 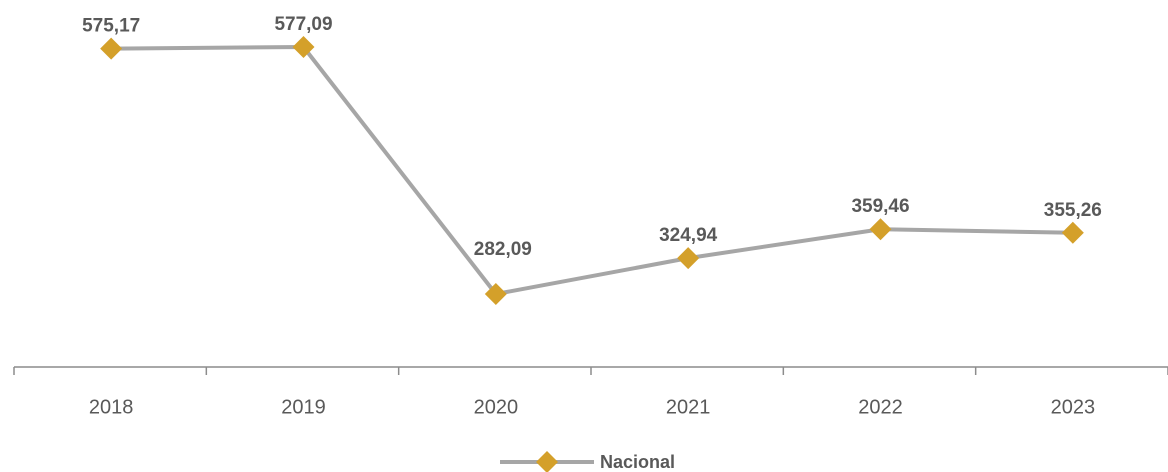 What do you see at coordinates (111, 407) in the screenshot?
I see `x-tick-label: 2018` at bounding box center [111, 407].